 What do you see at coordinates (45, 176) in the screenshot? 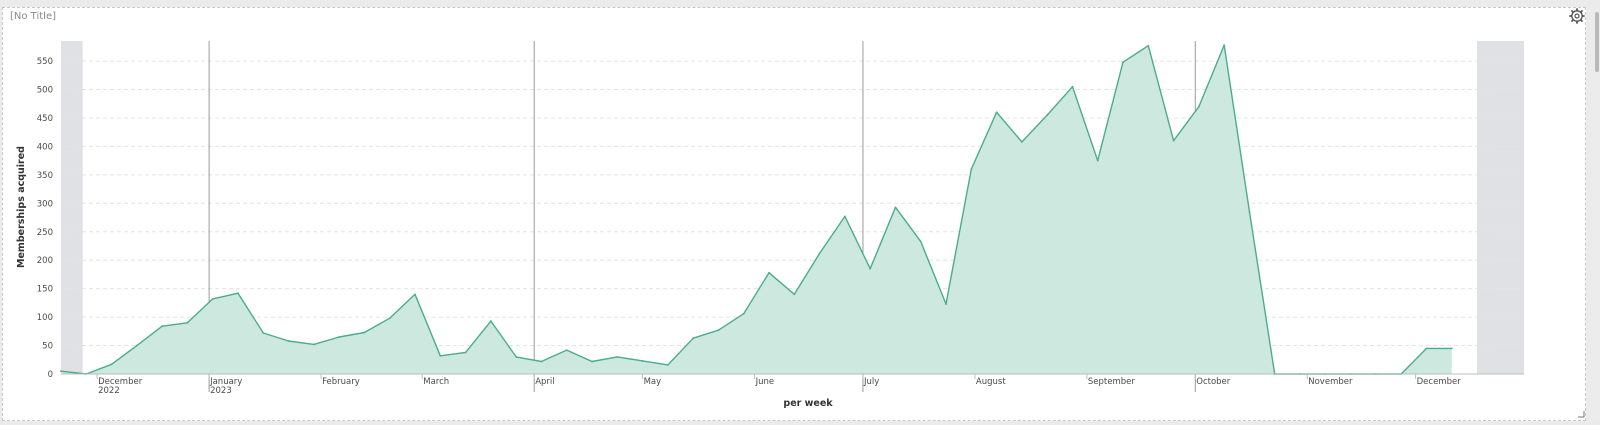
I see `y-tick-label: 350` at bounding box center [45, 176].